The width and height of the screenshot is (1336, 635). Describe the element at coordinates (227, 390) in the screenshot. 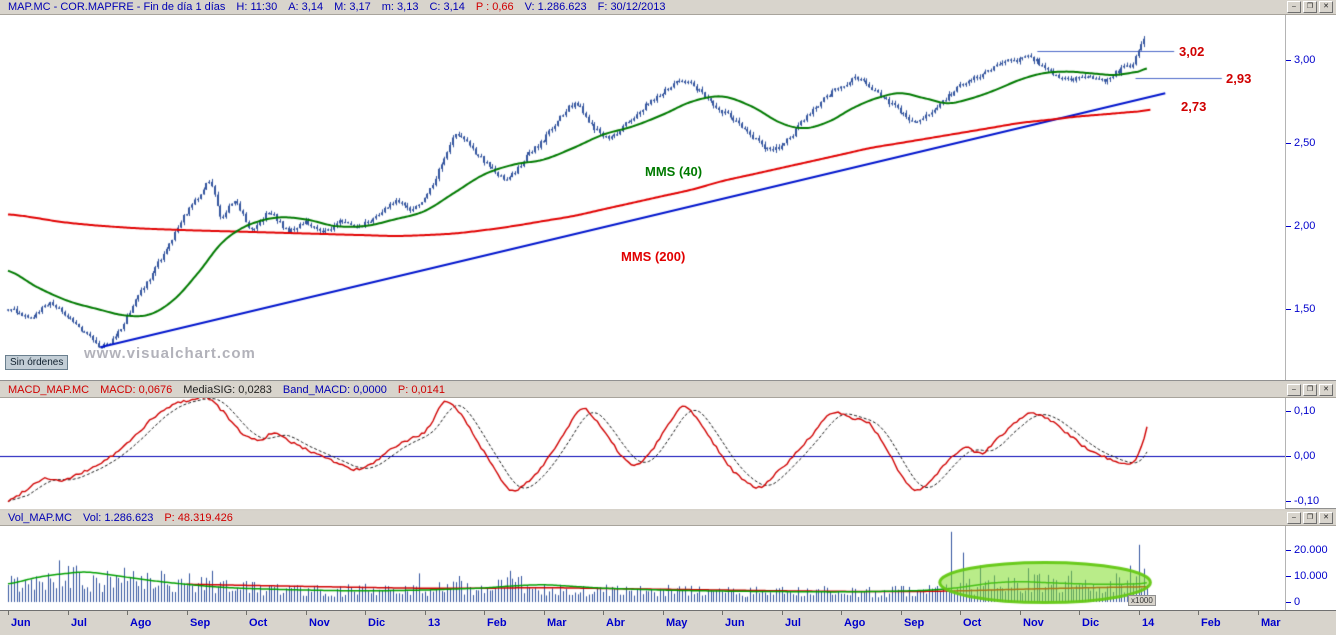

I see `header-field: MediaSIG: 0,0283` at that location.